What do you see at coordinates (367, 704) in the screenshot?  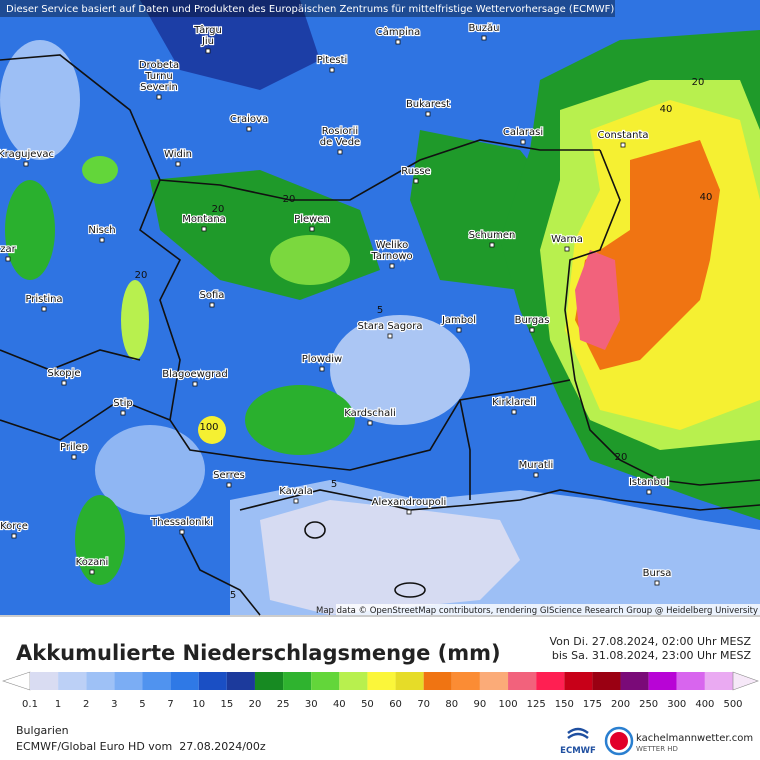 I see `colorbar-label: 50` at bounding box center [367, 704].